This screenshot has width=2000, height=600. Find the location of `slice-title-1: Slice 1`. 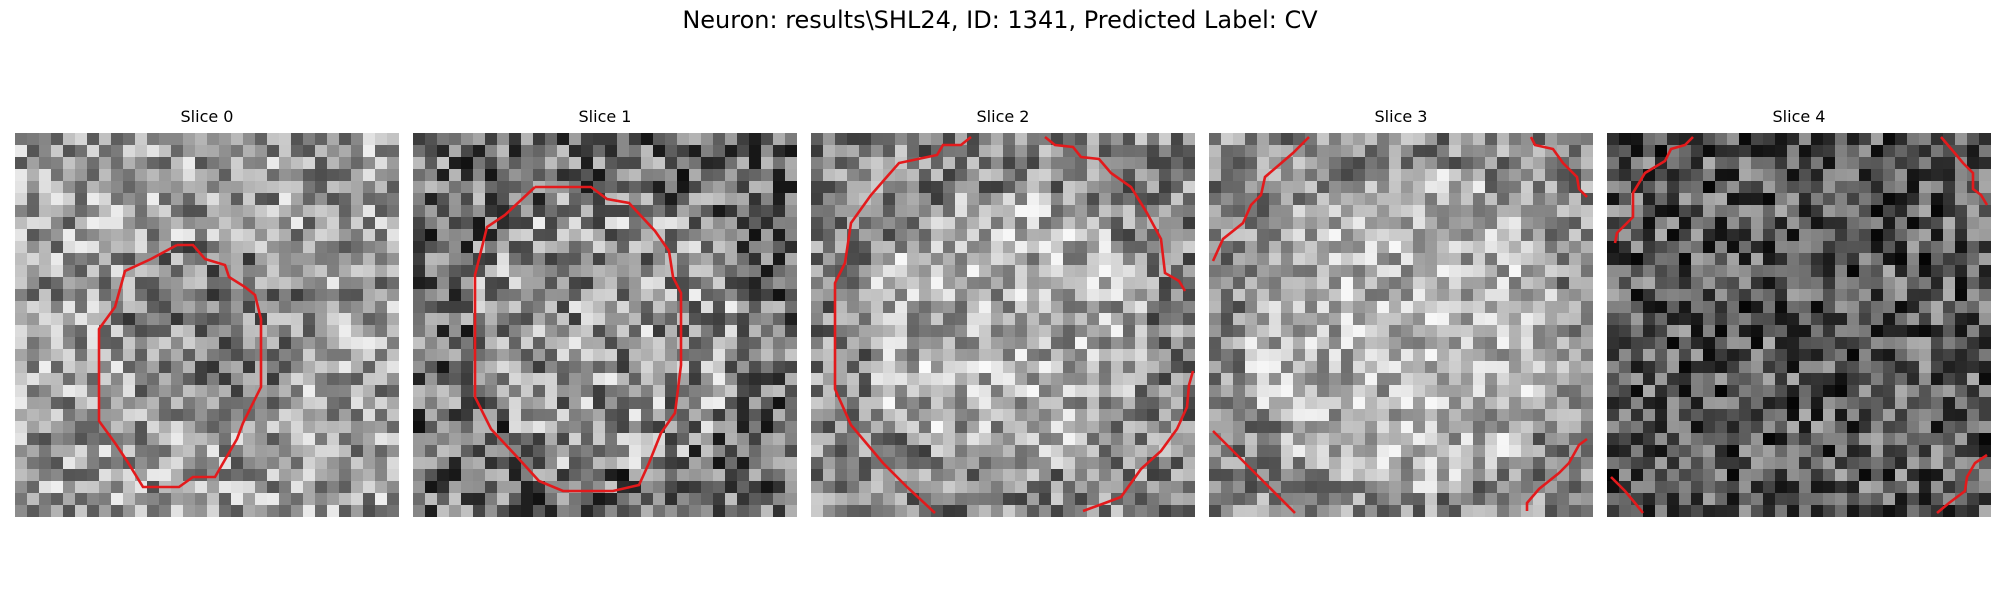

slice-title-1: Slice 1 is located at coordinates (605, 116).